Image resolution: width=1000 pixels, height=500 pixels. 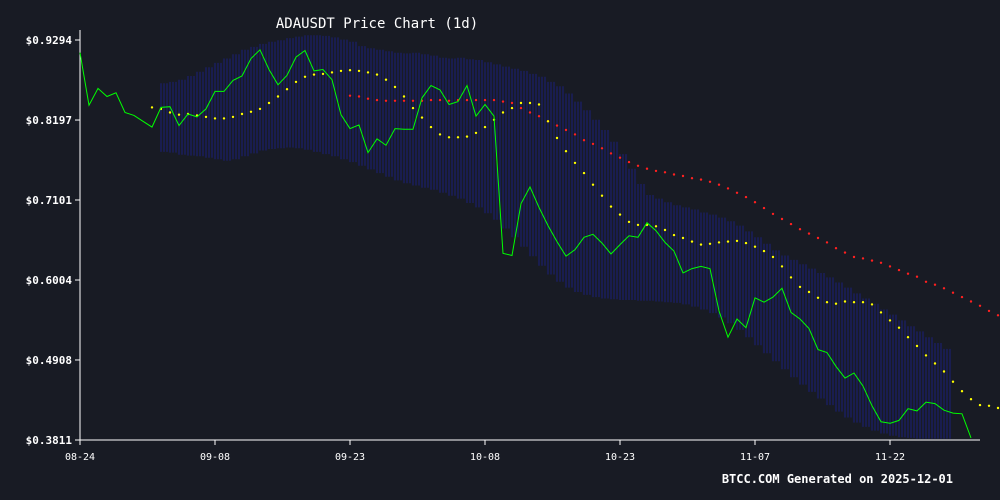 What do you see at coordinates (485, 451) in the screenshot?
I see `x-axis-ticks: 08-24 09-08 09-23 10-08 10-23 11-07 11-22` at bounding box center [485, 451].